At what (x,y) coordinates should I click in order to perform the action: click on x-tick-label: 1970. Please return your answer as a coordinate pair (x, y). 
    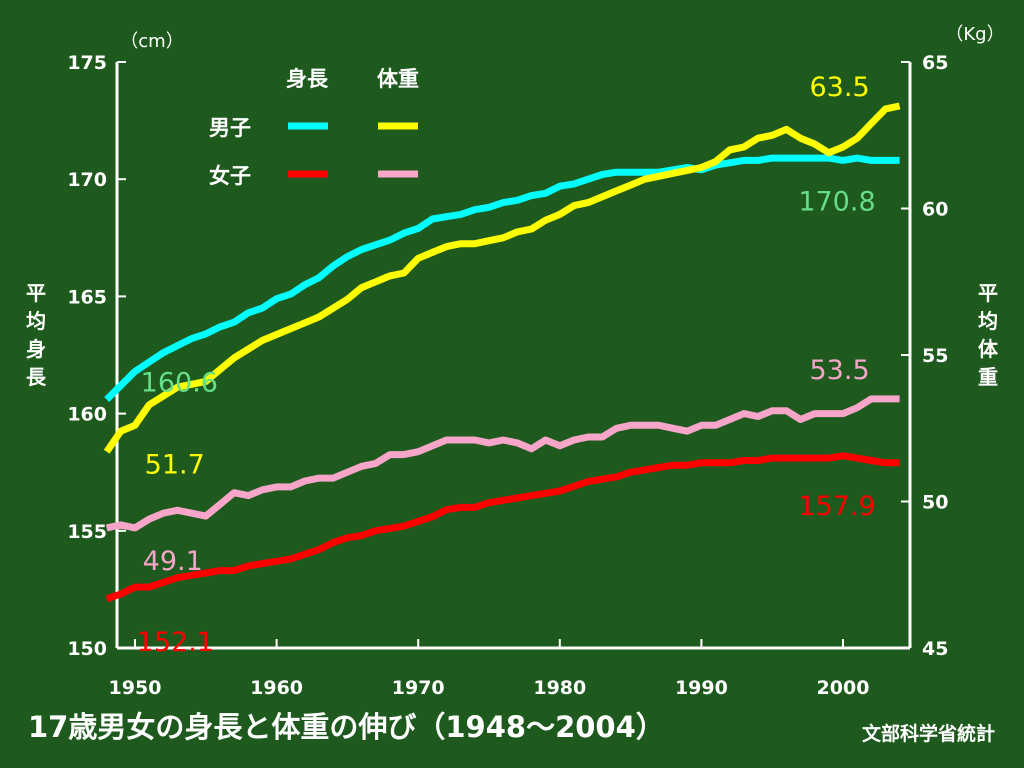
    Looking at the image, I should click on (418, 688).